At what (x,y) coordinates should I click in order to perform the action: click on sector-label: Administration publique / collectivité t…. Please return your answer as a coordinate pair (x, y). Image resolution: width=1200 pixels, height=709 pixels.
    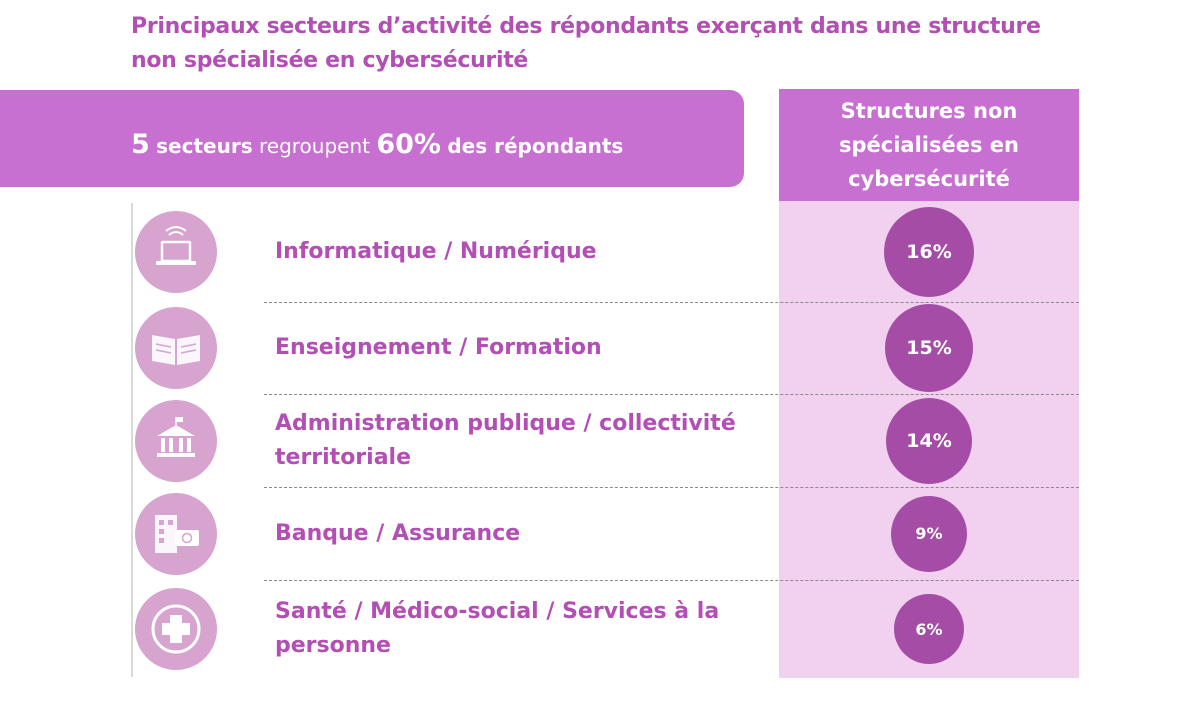
    Looking at the image, I should click on (505, 440).